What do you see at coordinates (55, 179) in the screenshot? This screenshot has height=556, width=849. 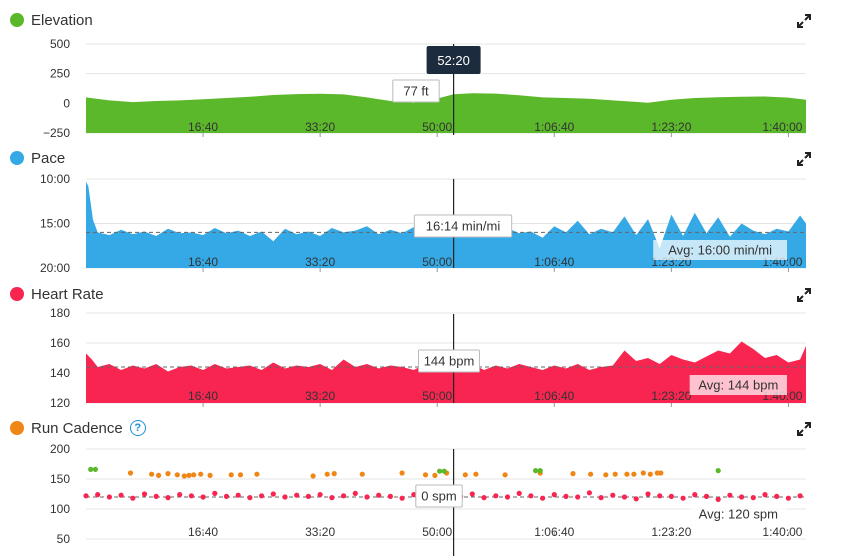 I see `y-tick-label: 10:00` at bounding box center [55, 179].